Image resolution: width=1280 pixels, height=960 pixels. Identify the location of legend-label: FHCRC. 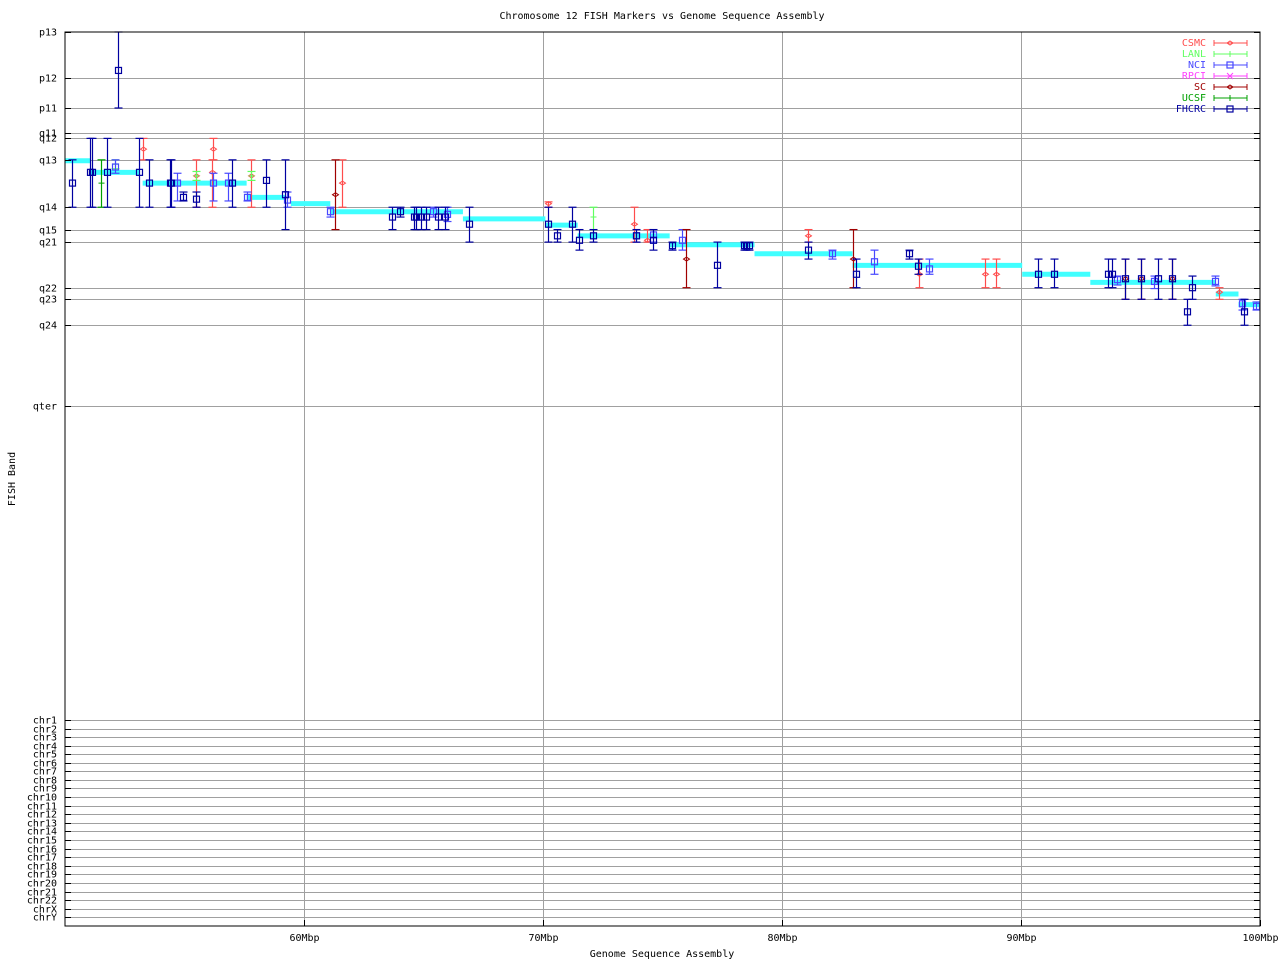
(1191, 109).